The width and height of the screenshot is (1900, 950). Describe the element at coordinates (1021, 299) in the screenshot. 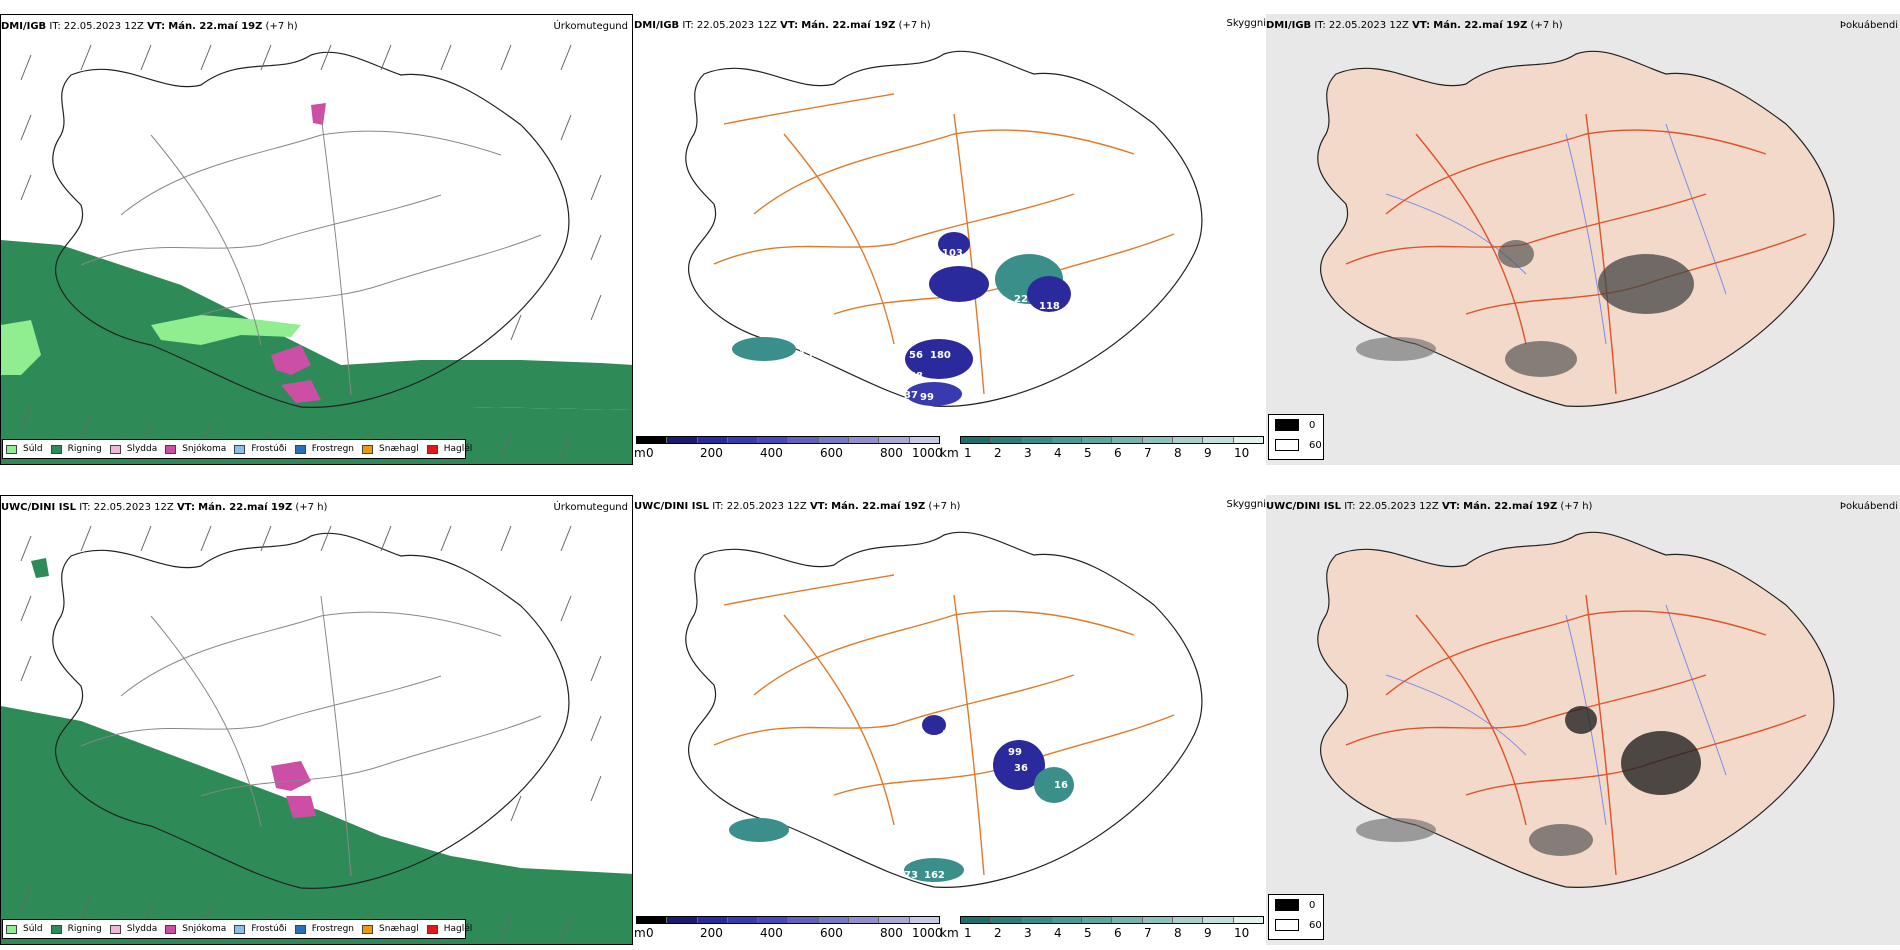

I see `cloud-value: 22` at that location.